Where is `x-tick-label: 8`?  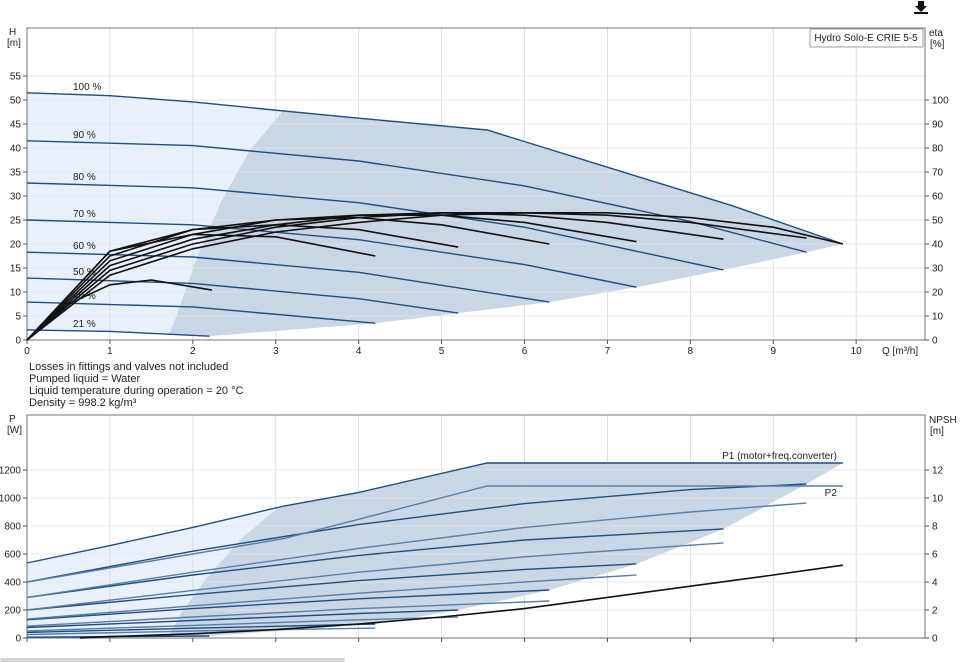 x-tick-label: 8 is located at coordinates (691, 351).